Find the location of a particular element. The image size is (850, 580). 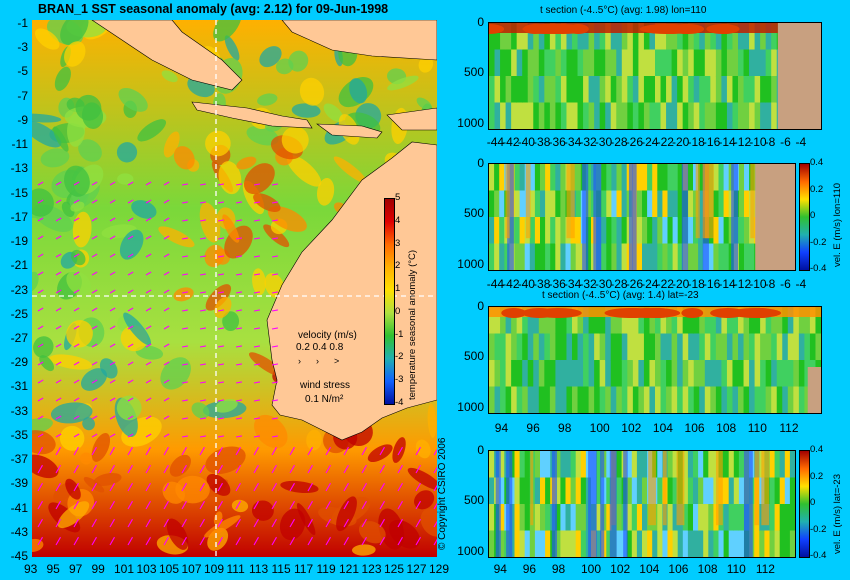

section-x-tick: -24 is located at coordinates (650, 142).